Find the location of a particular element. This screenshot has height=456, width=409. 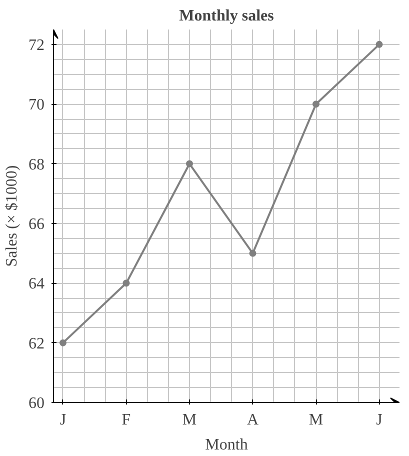

y-tick-label: 60 is located at coordinates (36, 403).